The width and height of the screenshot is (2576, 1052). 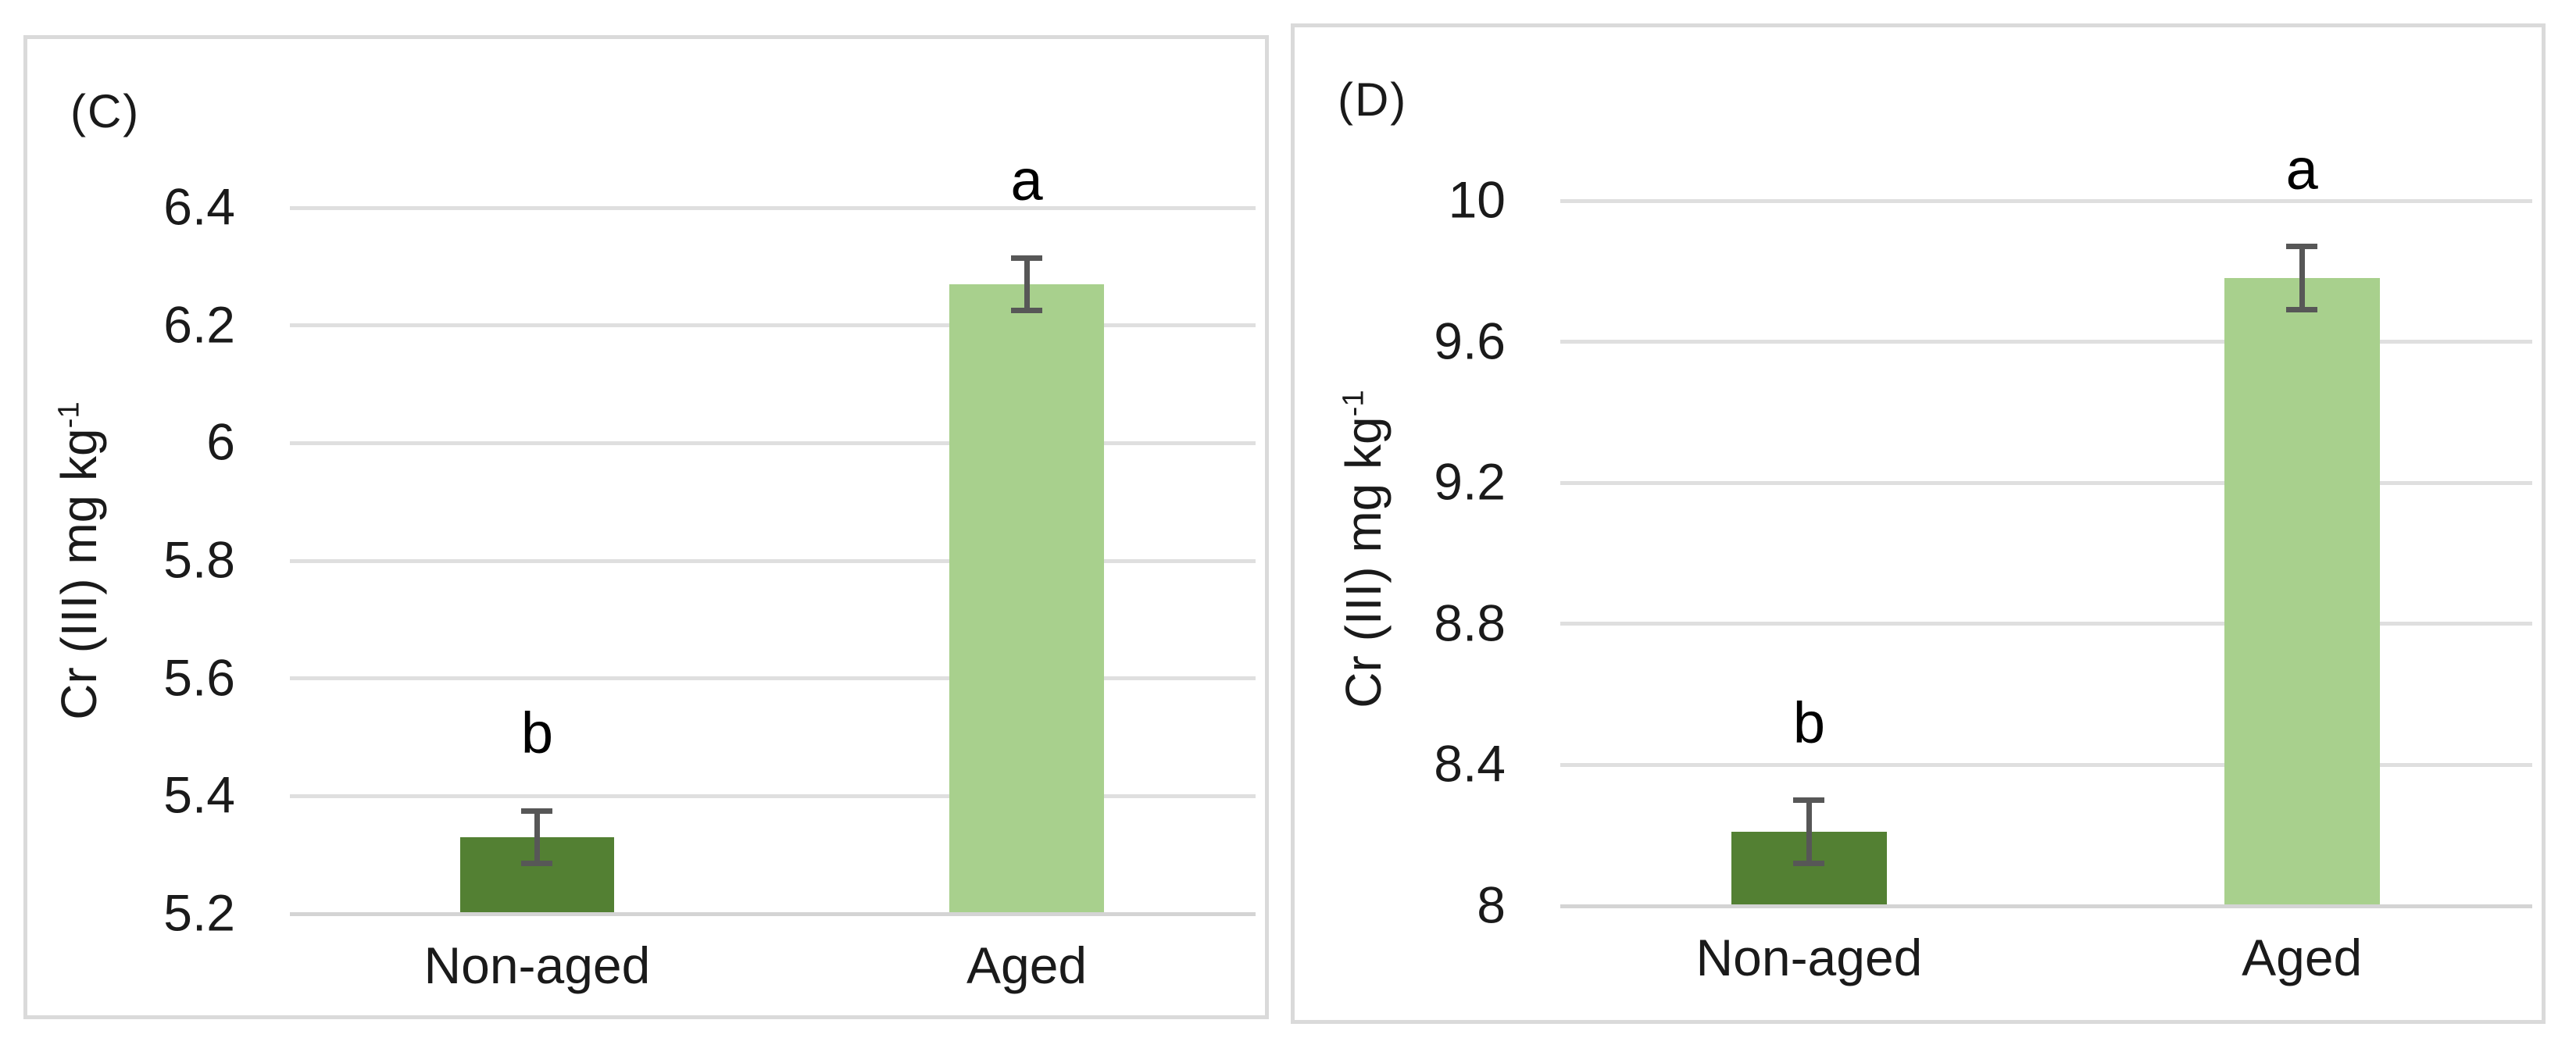 I want to click on y-tick-label: 6.4, so click(x=199, y=206).